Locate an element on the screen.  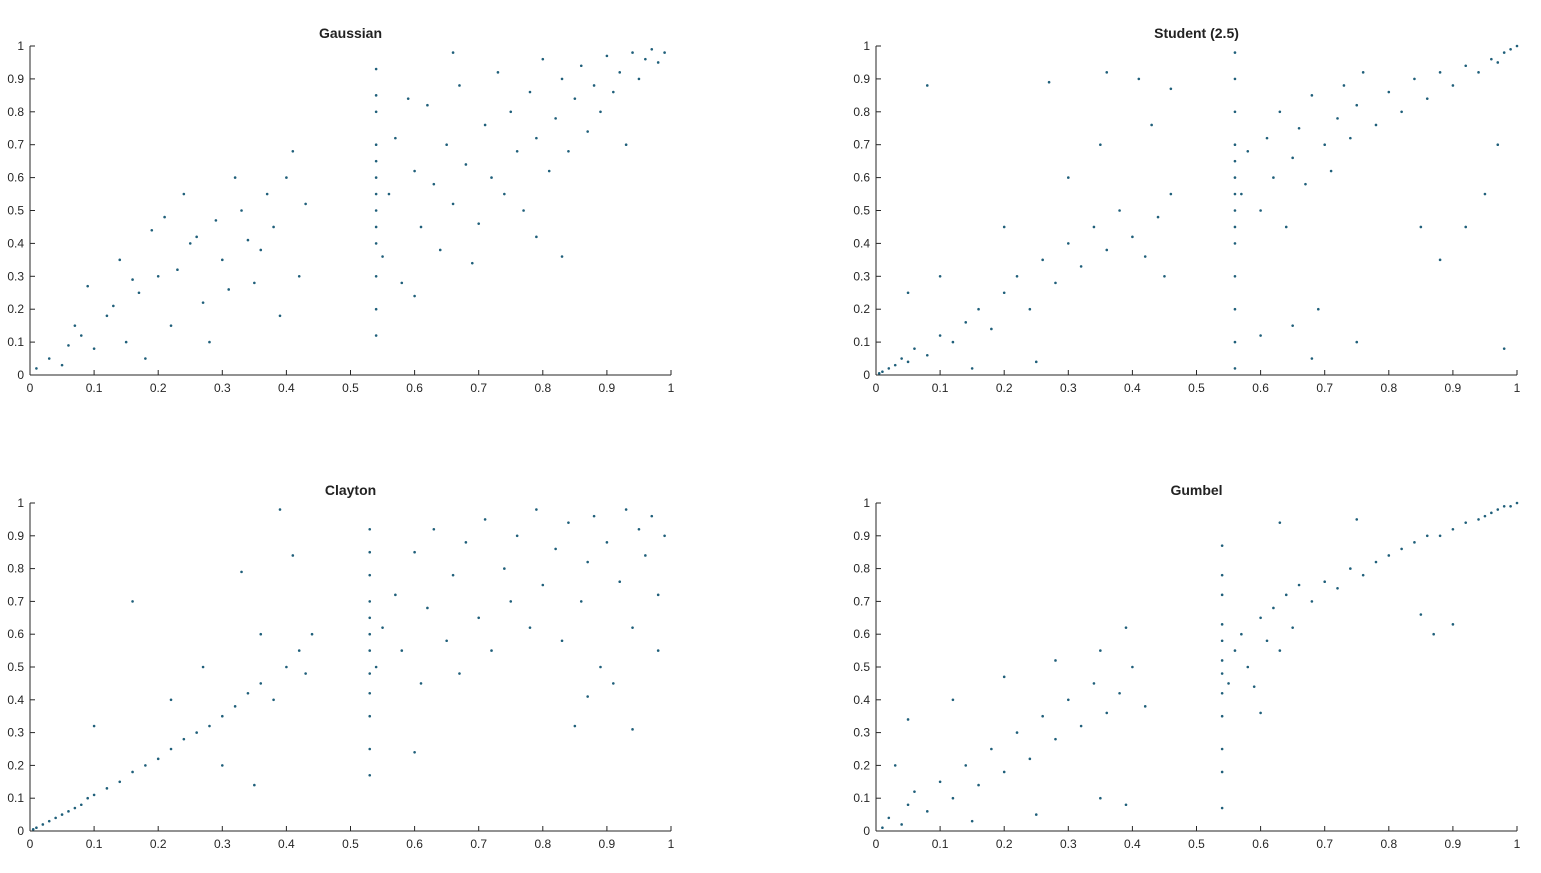
chart-title: Student (2.5) is located at coordinates (1196, 33).